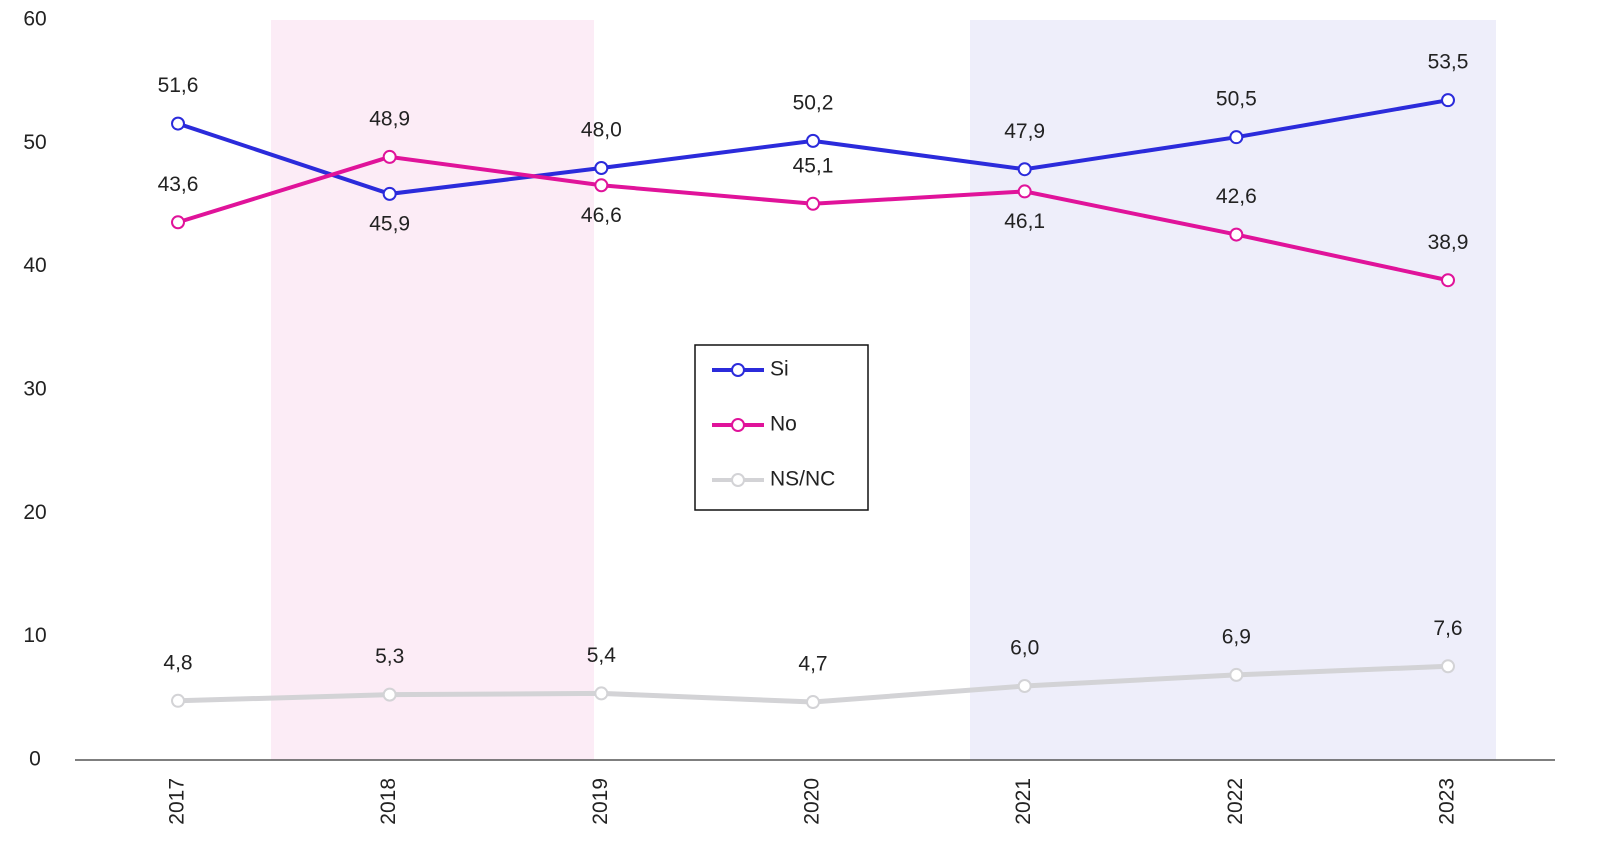 The image size is (1600, 851). What do you see at coordinates (389, 656) in the screenshot?
I see `data-label: 5,3` at bounding box center [389, 656].